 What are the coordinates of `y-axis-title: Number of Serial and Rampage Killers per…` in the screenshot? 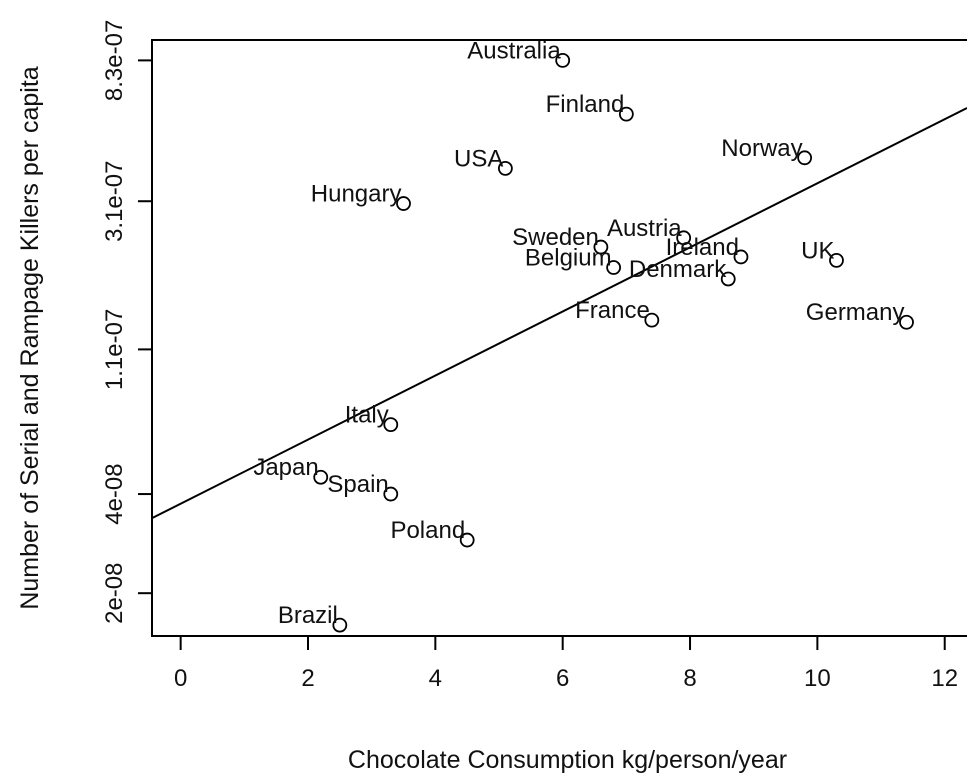 It's located at (30, 337).